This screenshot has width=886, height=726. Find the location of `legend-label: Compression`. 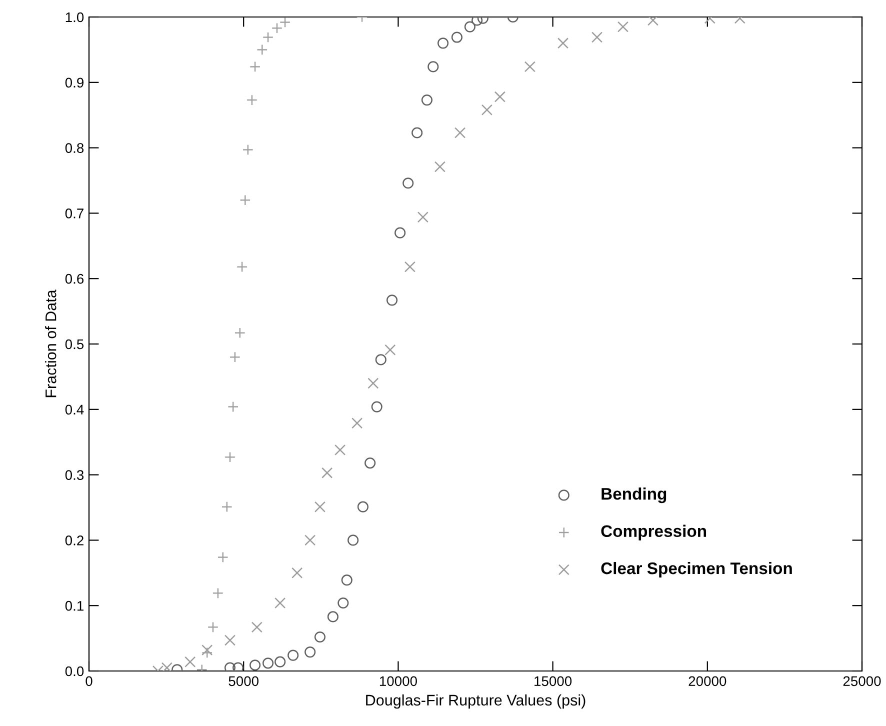

legend-label: Compression is located at coordinates (653, 532).